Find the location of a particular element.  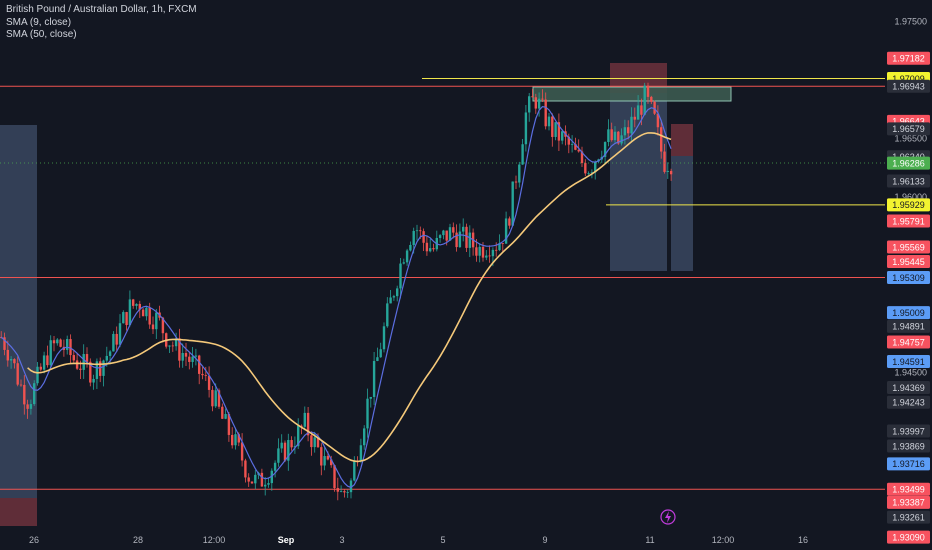

price-label-text: 1.93387 is located at coordinates (908, 503).